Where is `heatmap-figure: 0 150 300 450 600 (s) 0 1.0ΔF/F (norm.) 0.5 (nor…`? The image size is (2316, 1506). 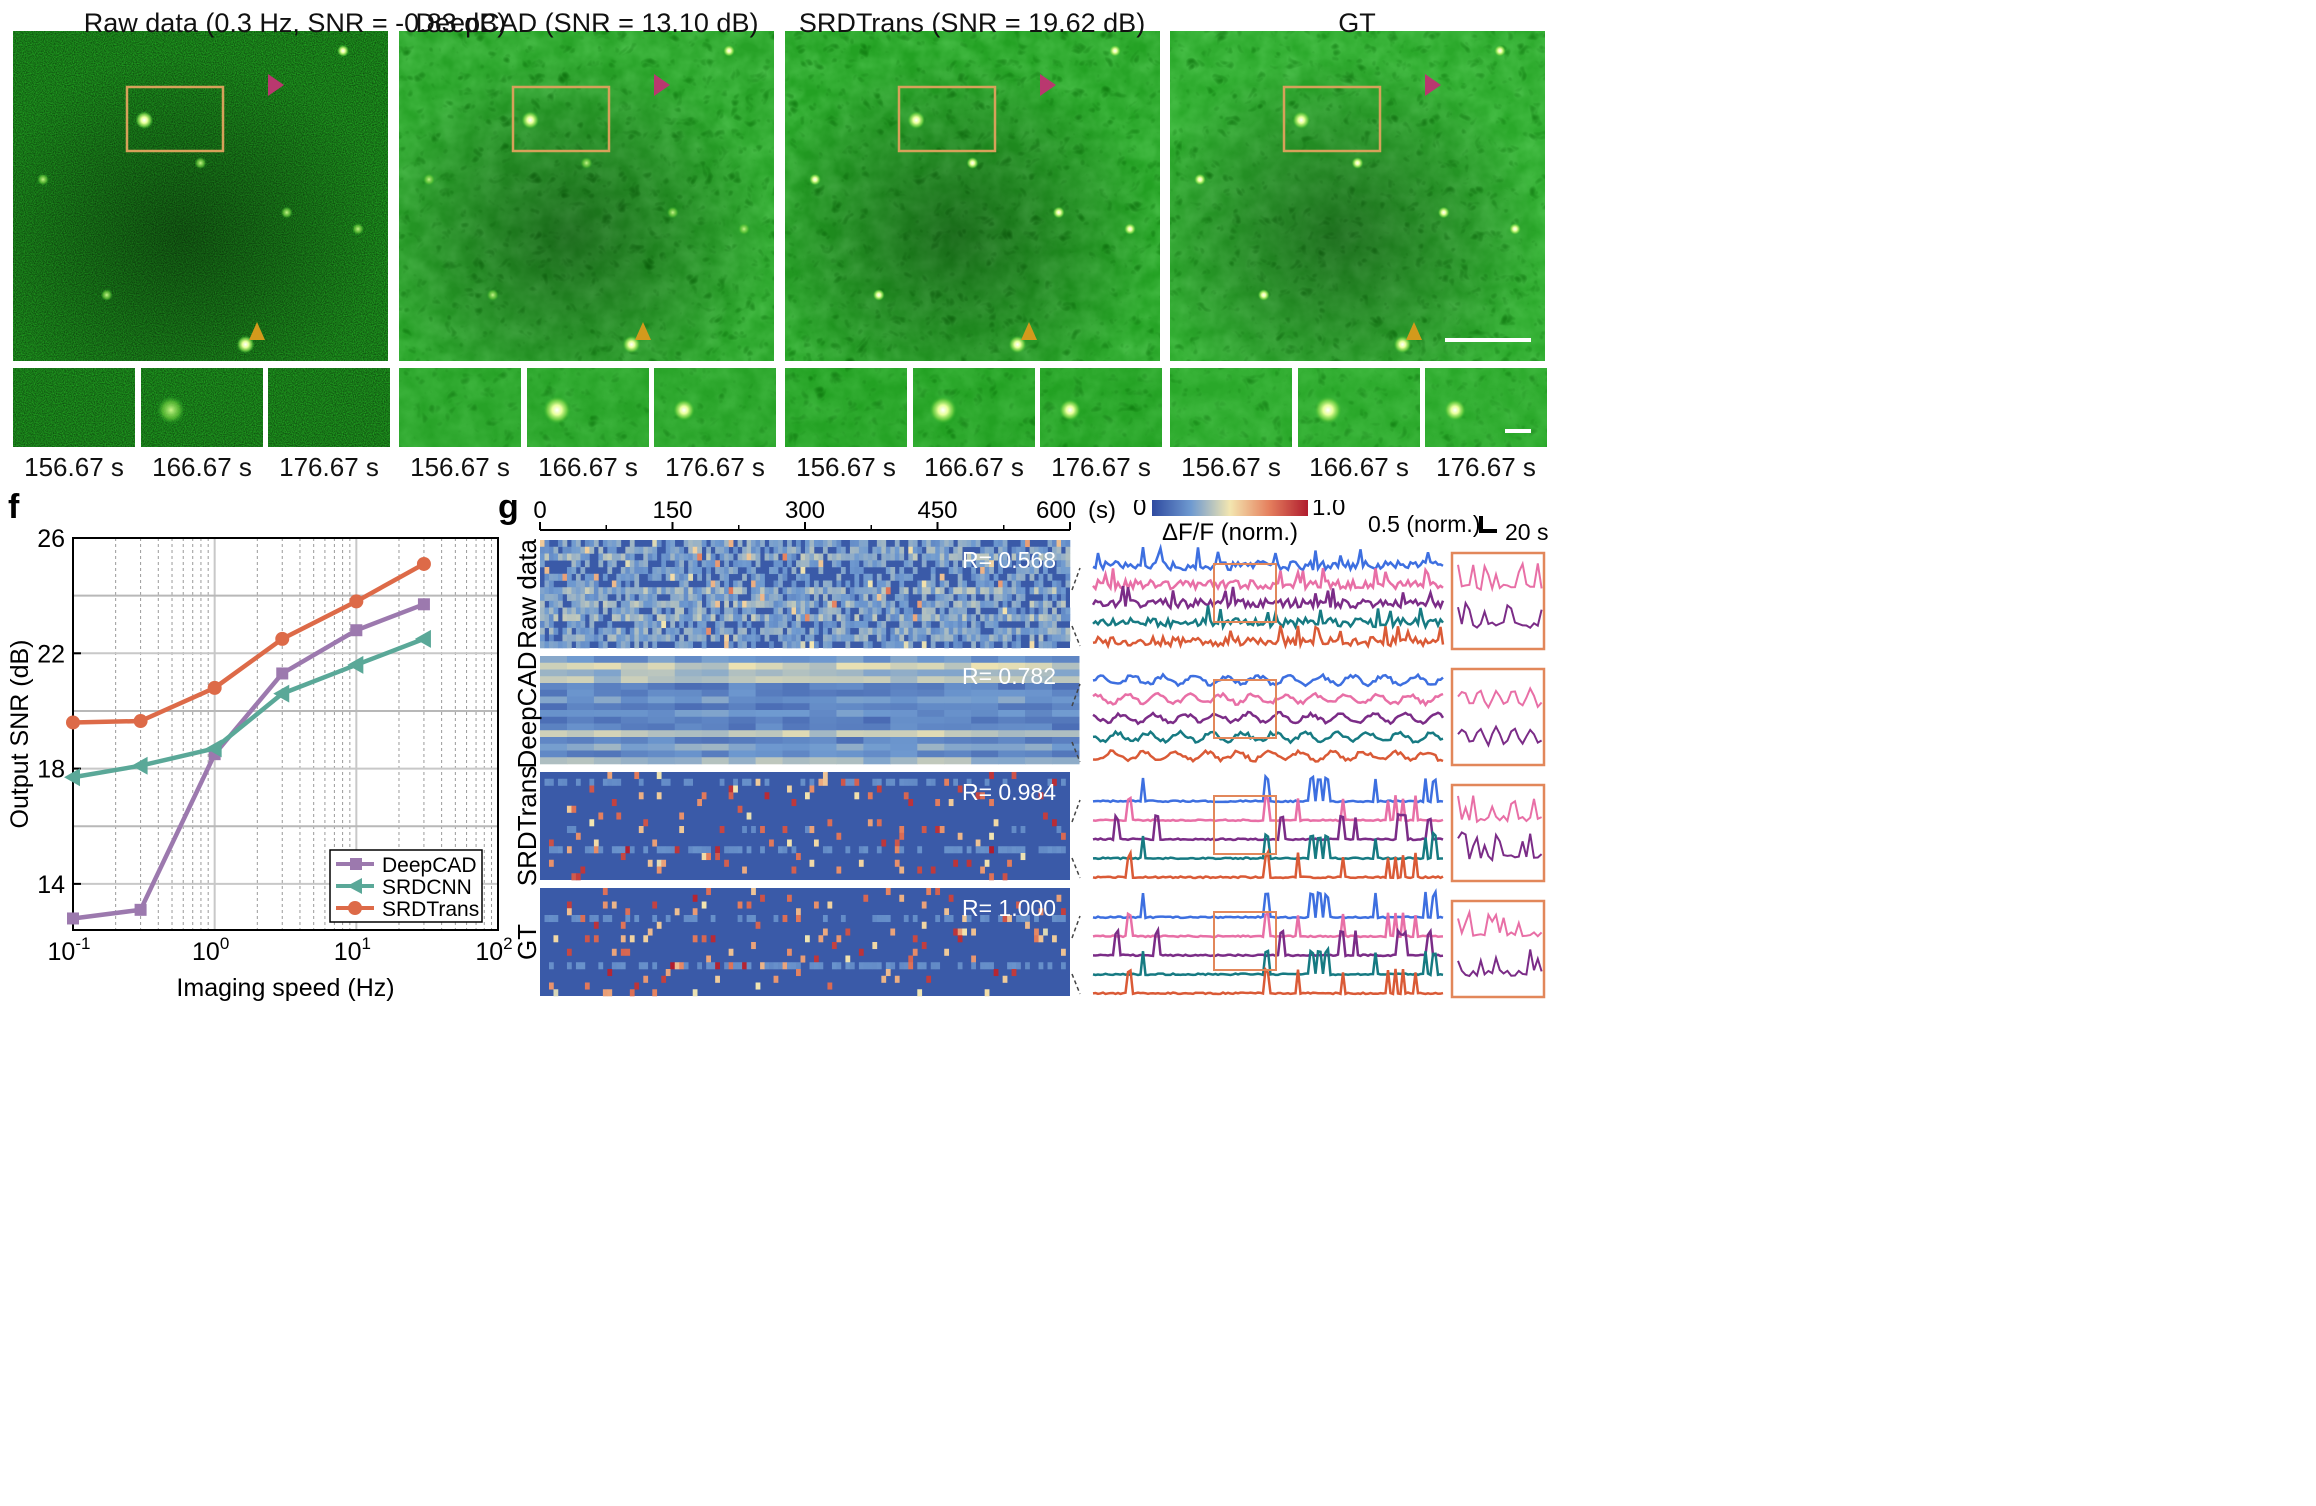
heatmap-figure: 0 150 300 450 600 (s) 0 1.0ΔF/F (norm.) 0.5 (nor… is located at coordinates (1030, 749).